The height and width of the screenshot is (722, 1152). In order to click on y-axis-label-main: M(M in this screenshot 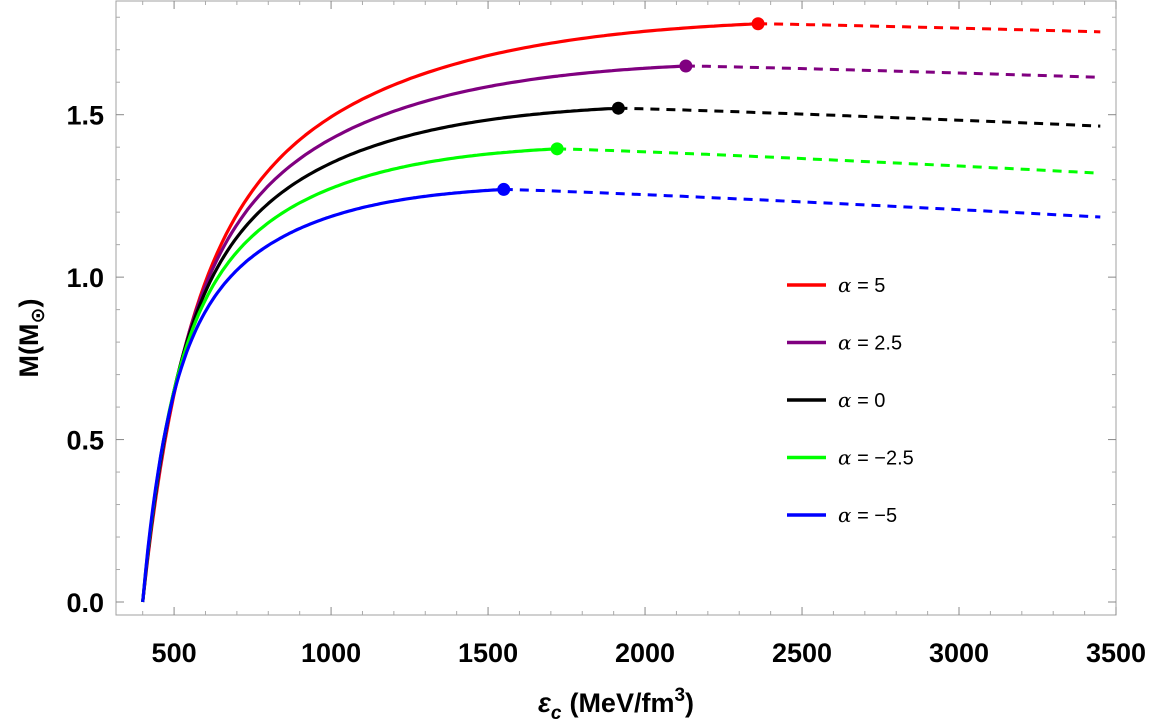, I will do `click(29, 350)`.